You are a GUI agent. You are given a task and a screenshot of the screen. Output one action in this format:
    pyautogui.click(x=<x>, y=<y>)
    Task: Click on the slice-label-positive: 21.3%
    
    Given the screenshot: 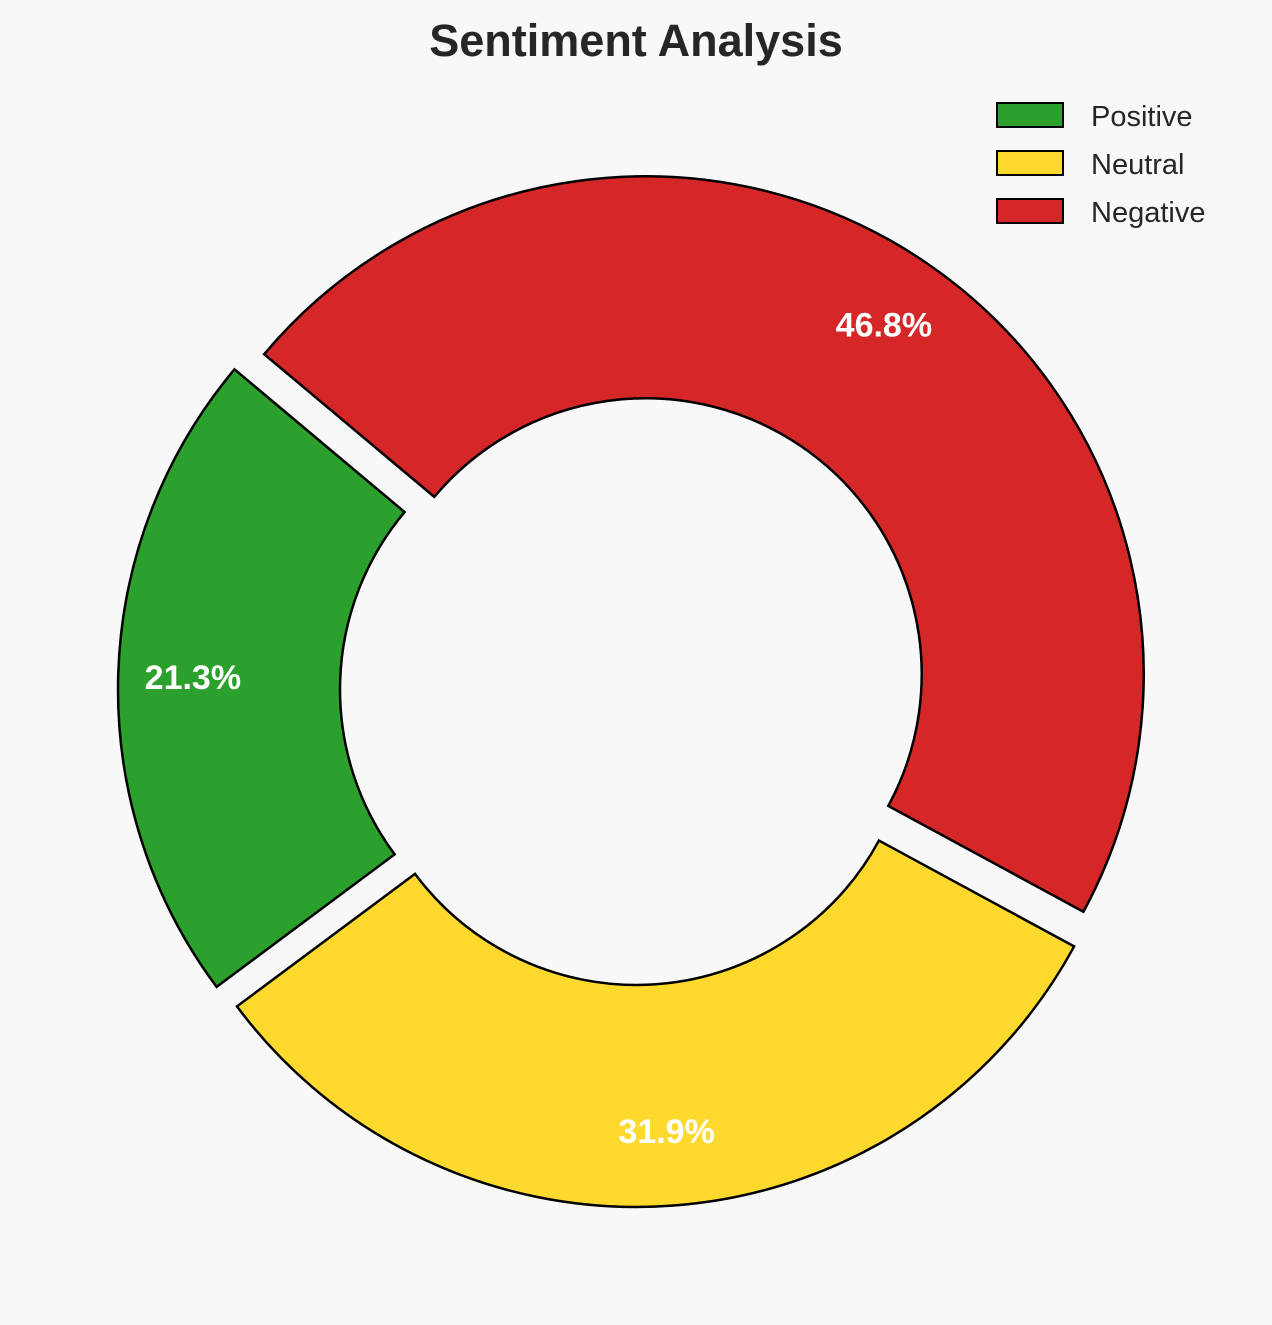 What is the action you would take?
    pyautogui.click(x=193, y=678)
    